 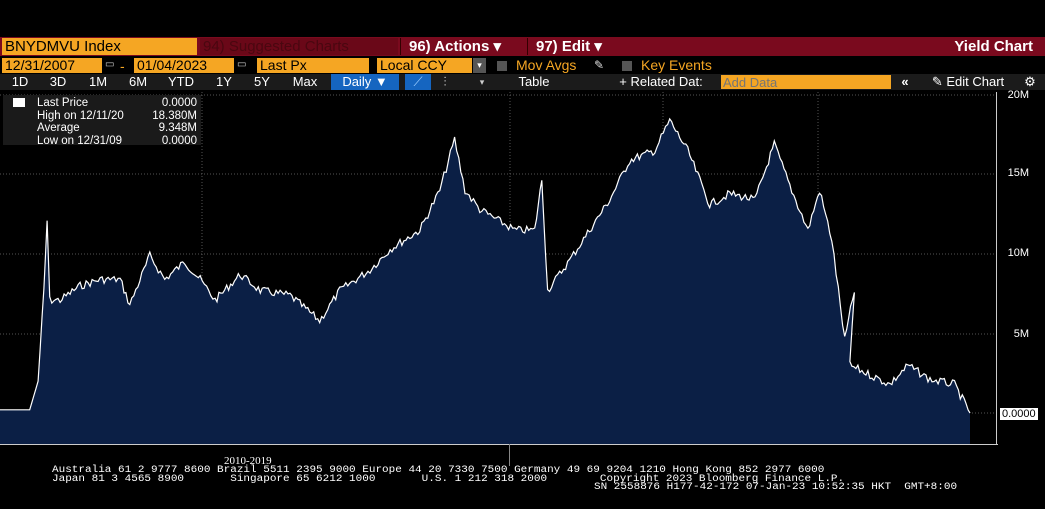 I want to click on legend-label: Low on 12/31/09, so click(x=80, y=140).